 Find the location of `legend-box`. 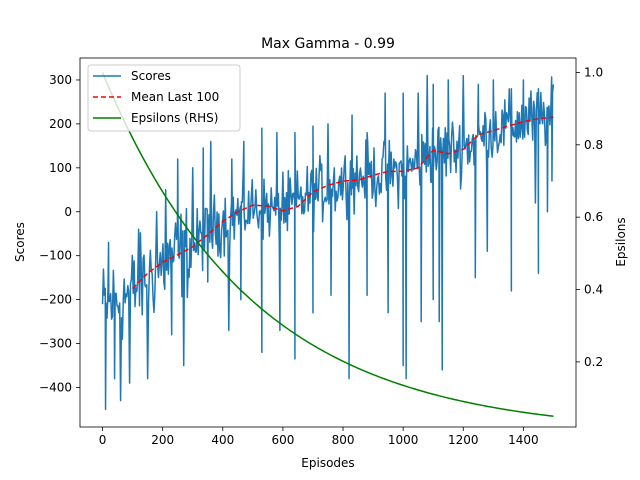

legend-box is located at coordinates (164, 98).